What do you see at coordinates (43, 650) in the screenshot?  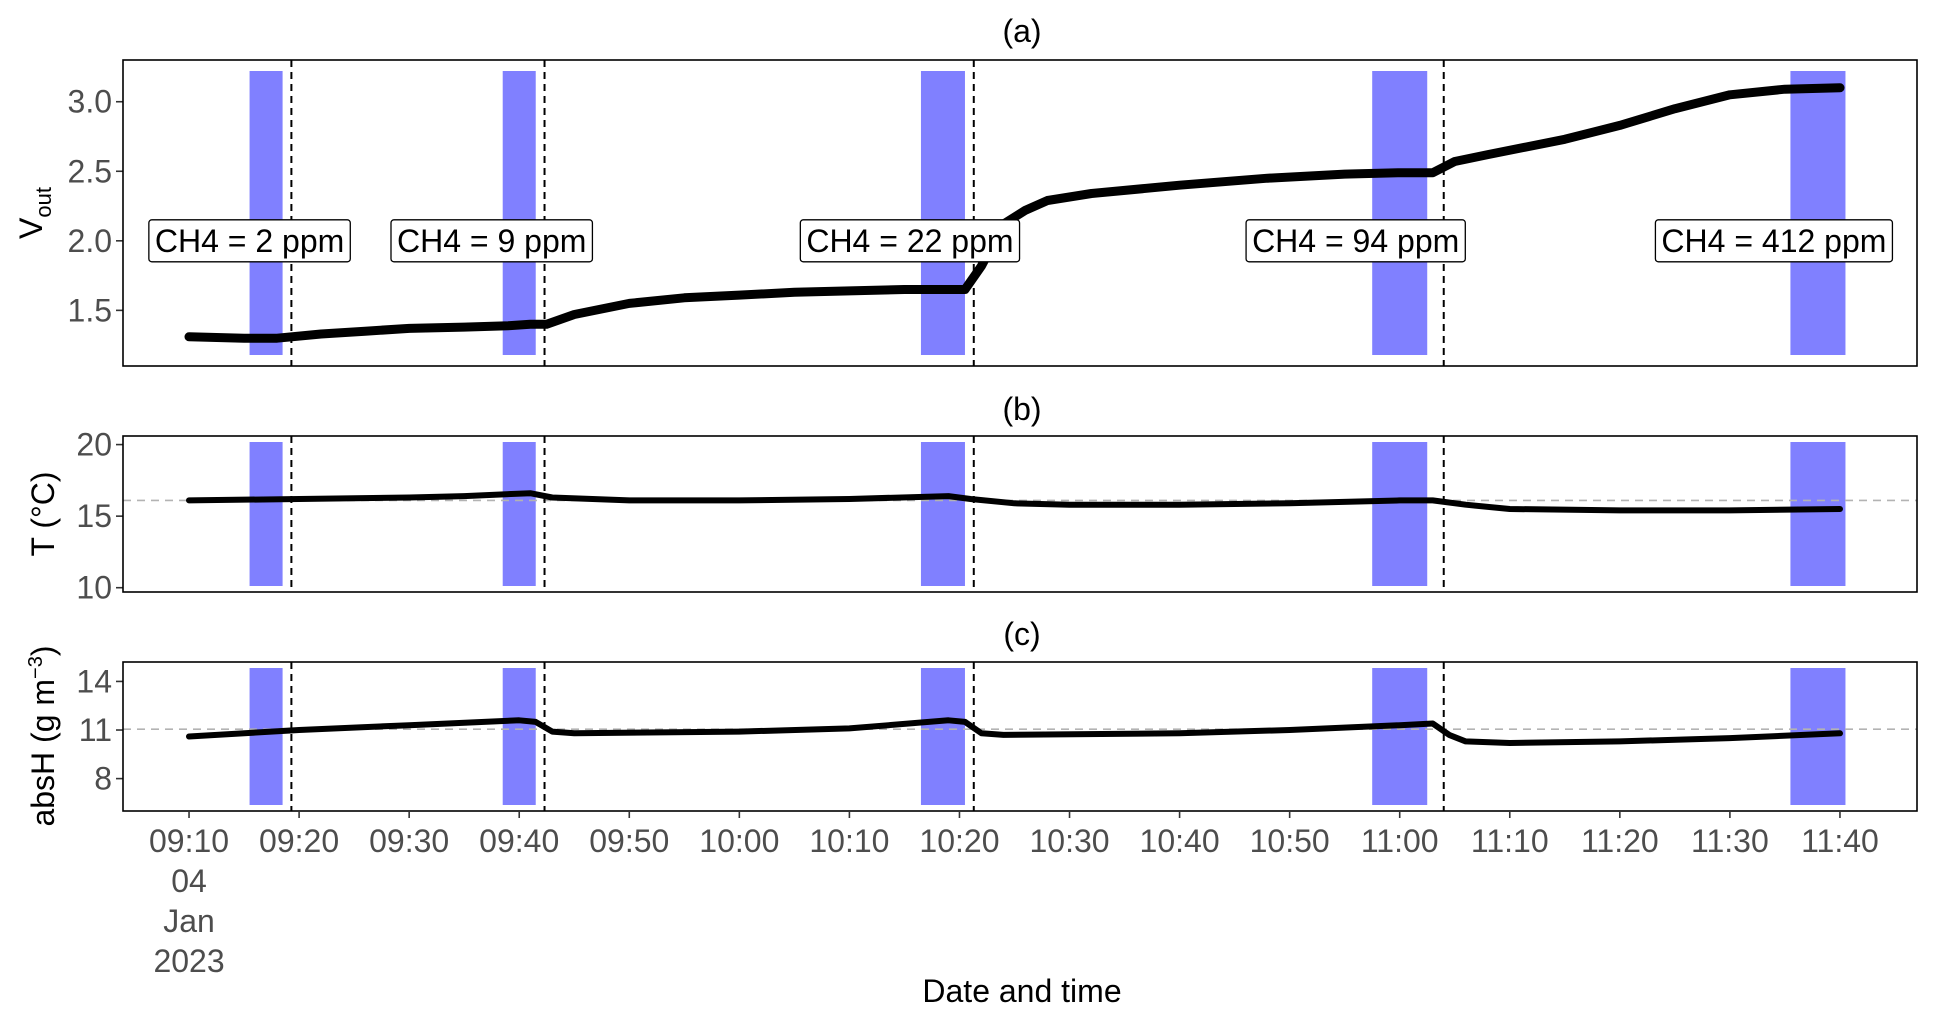 I see `ylabel-c-close: )` at bounding box center [43, 650].